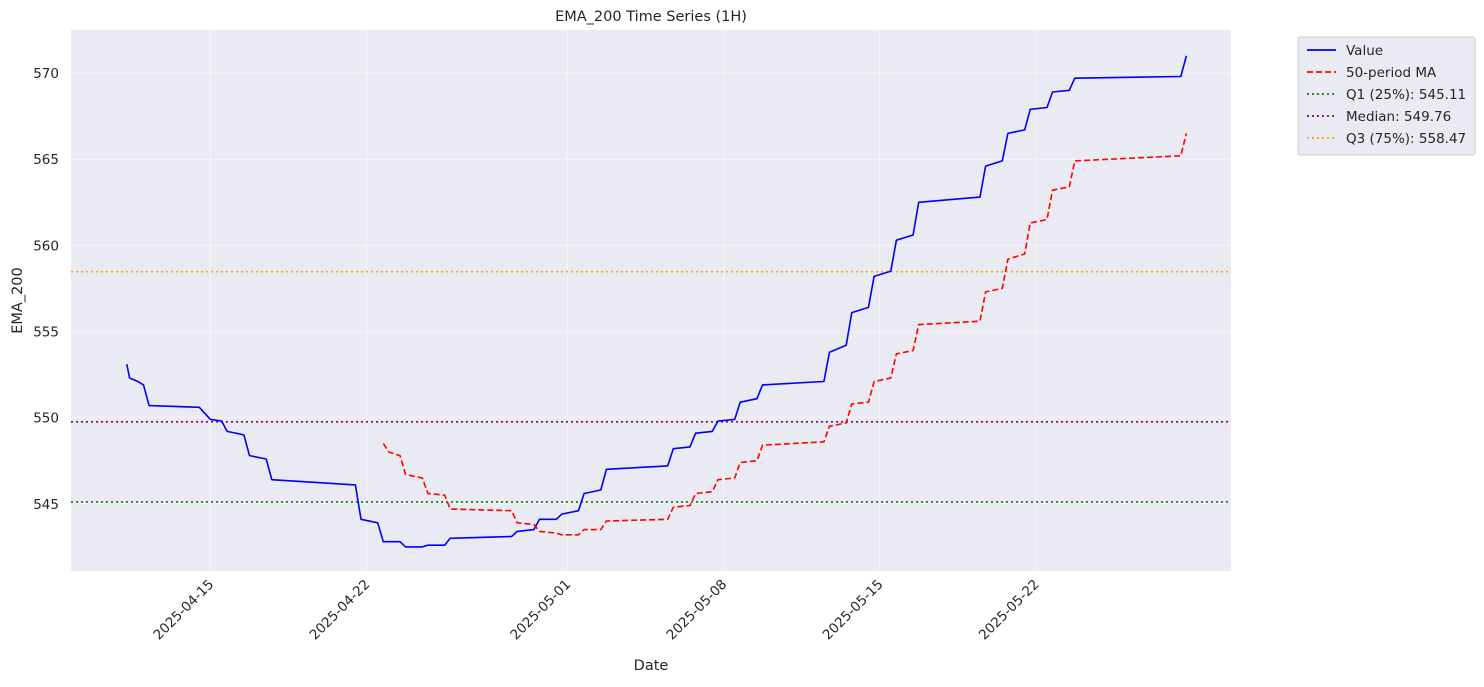 The width and height of the screenshot is (1484, 687). What do you see at coordinates (1406, 139) in the screenshot?
I see `legend-label: Q3 (75%): 558.47` at bounding box center [1406, 139].